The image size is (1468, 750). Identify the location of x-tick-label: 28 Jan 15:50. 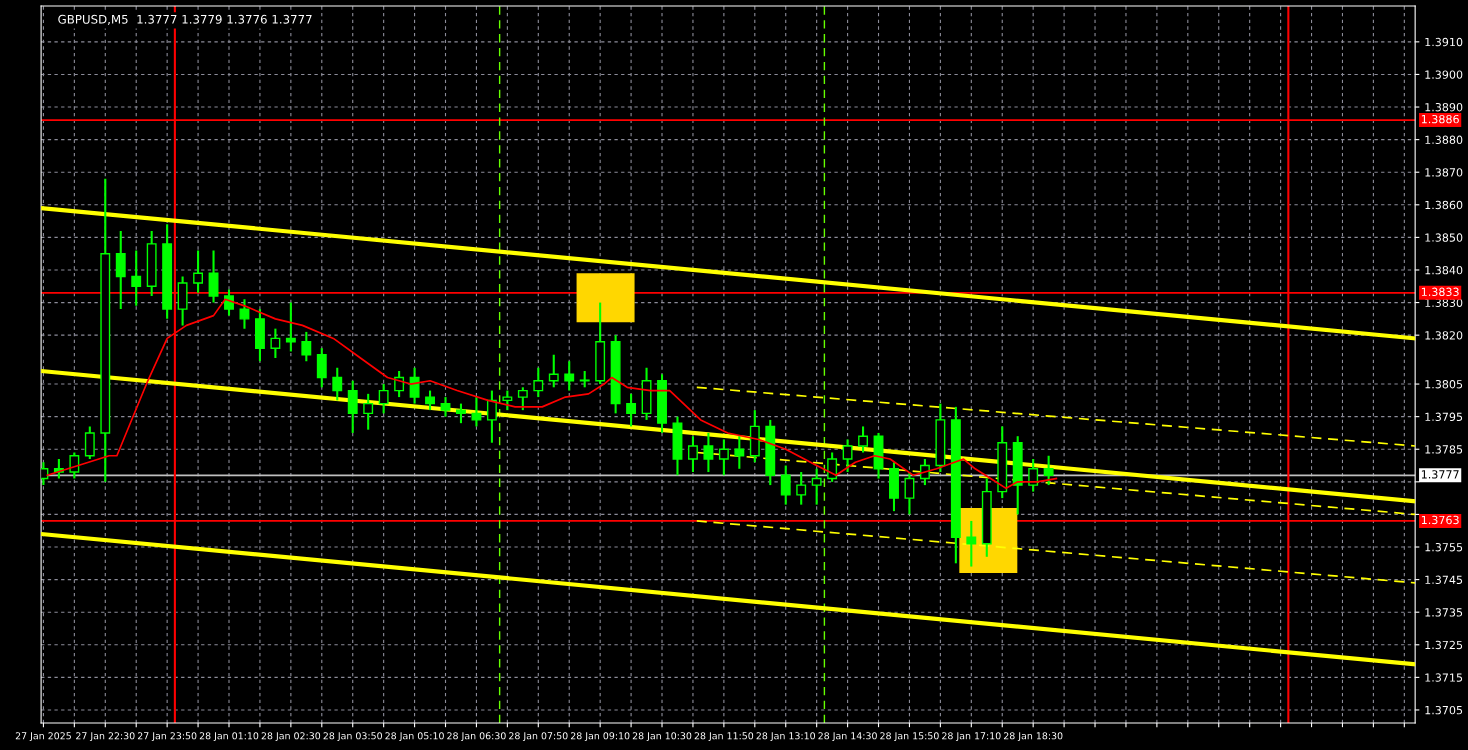
(909, 737).